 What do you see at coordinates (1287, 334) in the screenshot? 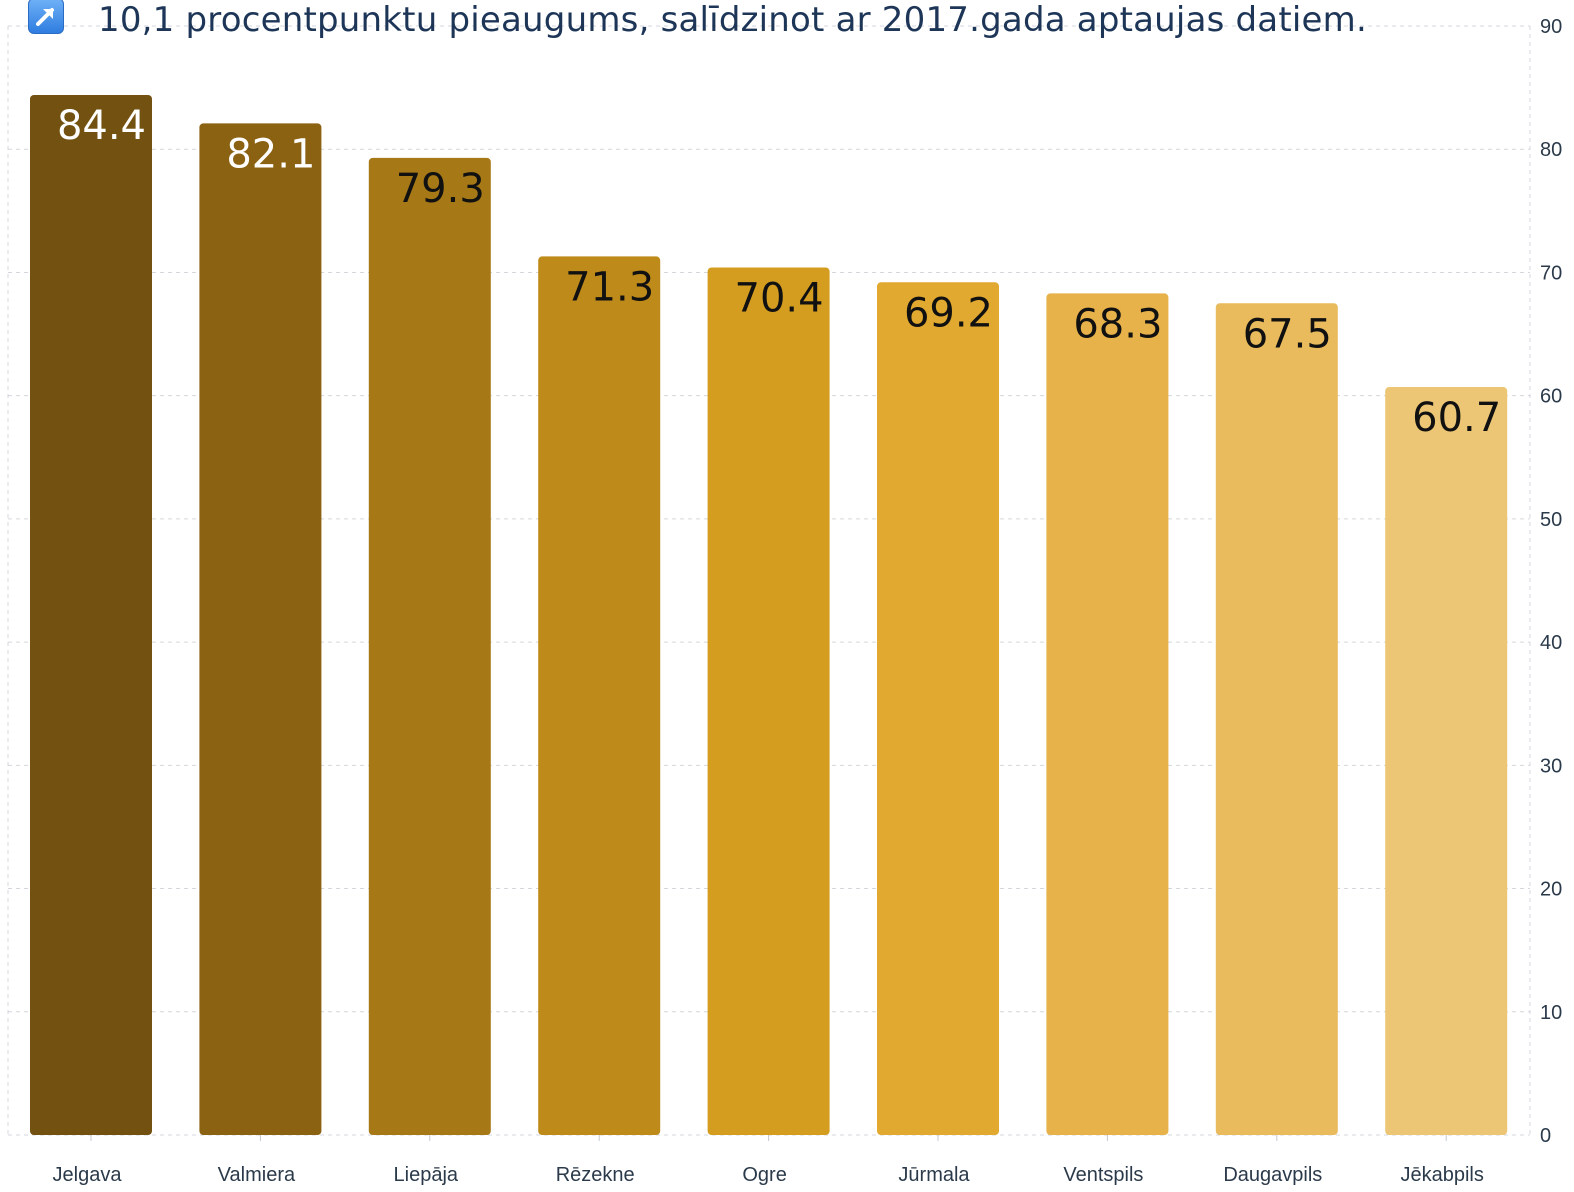
I see `data-label: 67.5` at bounding box center [1287, 334].